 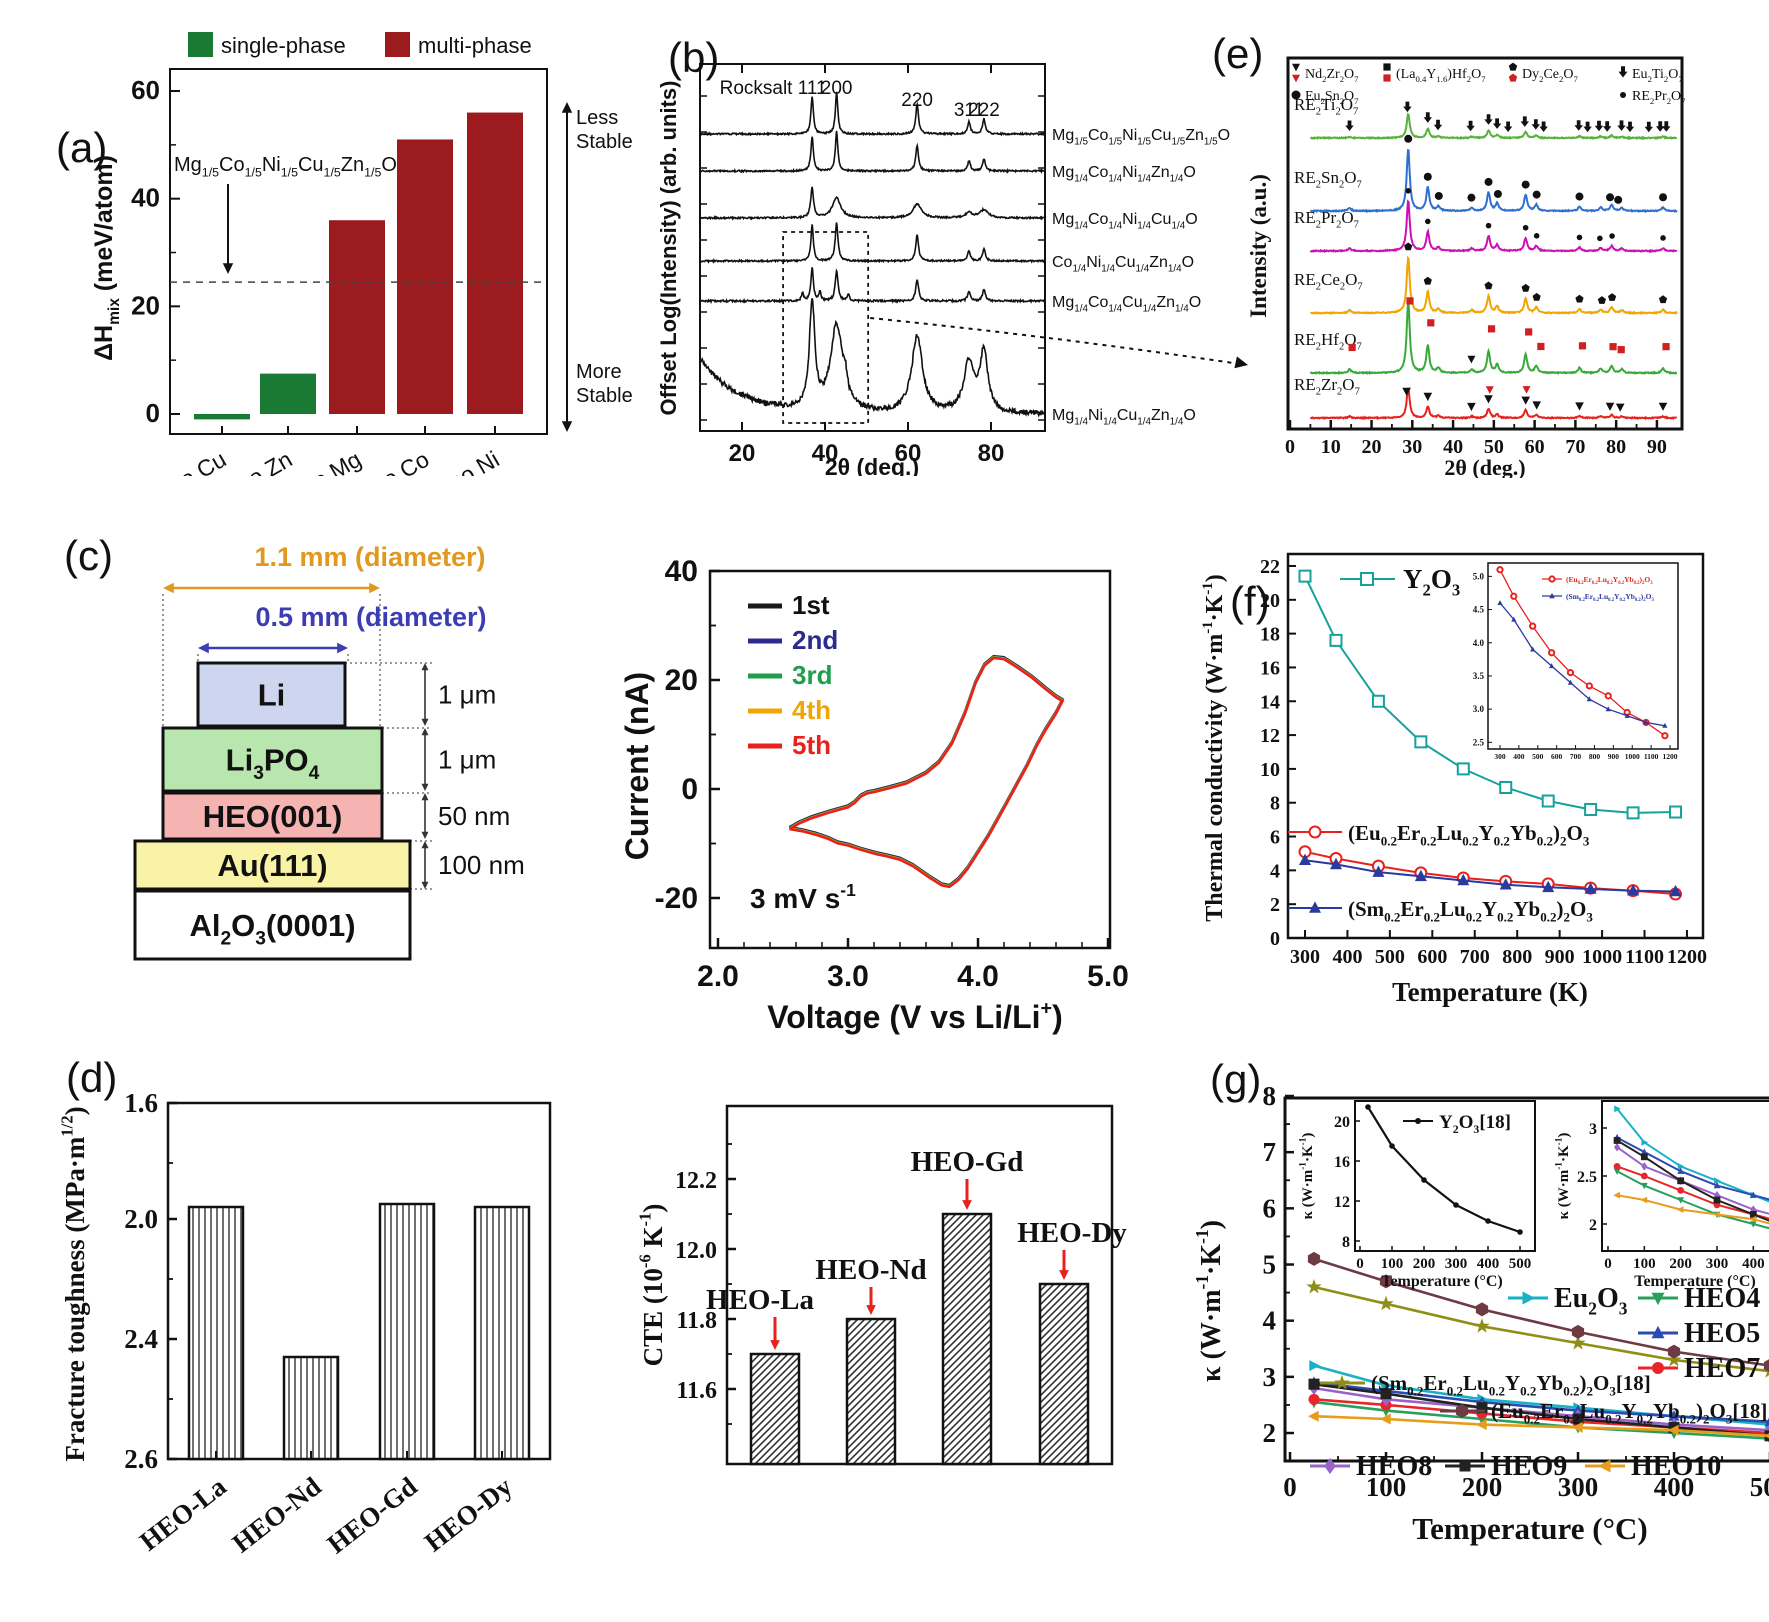 I want to click on y-axis-label: ΔHmix (meV/atom), so click(x=106, y=258).